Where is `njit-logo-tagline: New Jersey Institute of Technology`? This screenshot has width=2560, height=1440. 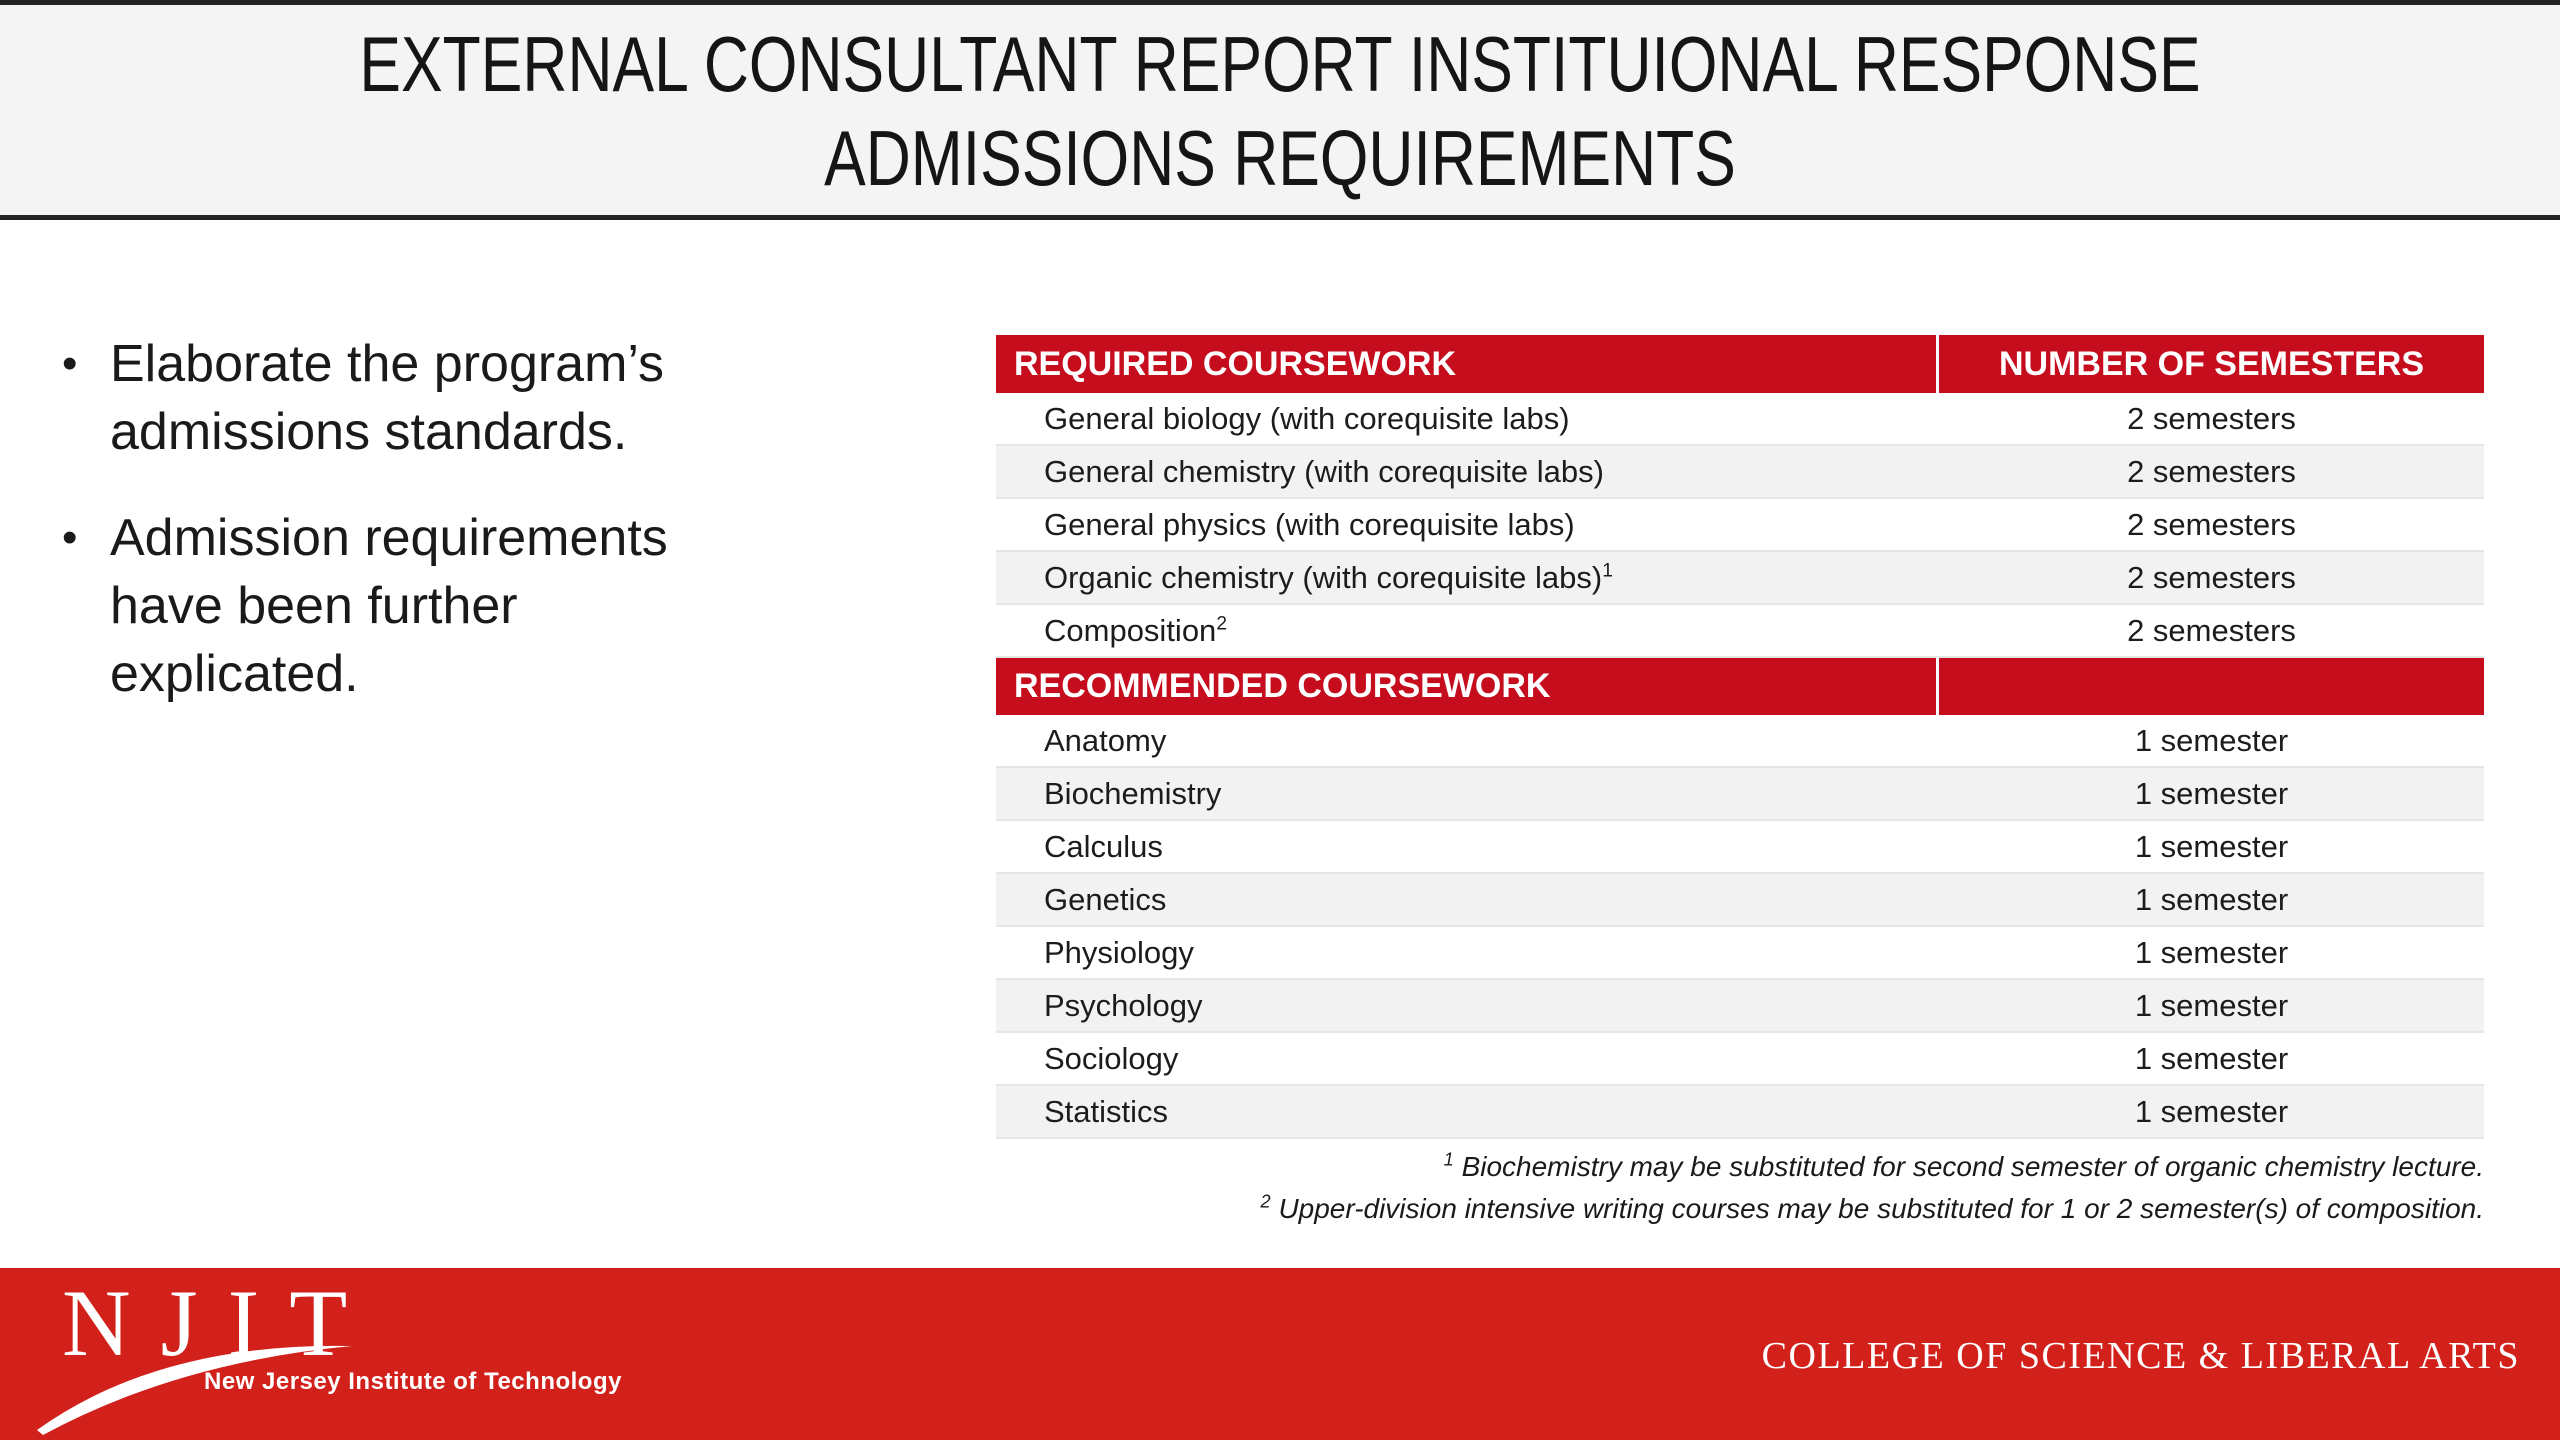 njit-logo-tagline: New Jersey Institute of Technology is located at coordinates (413, 1381).